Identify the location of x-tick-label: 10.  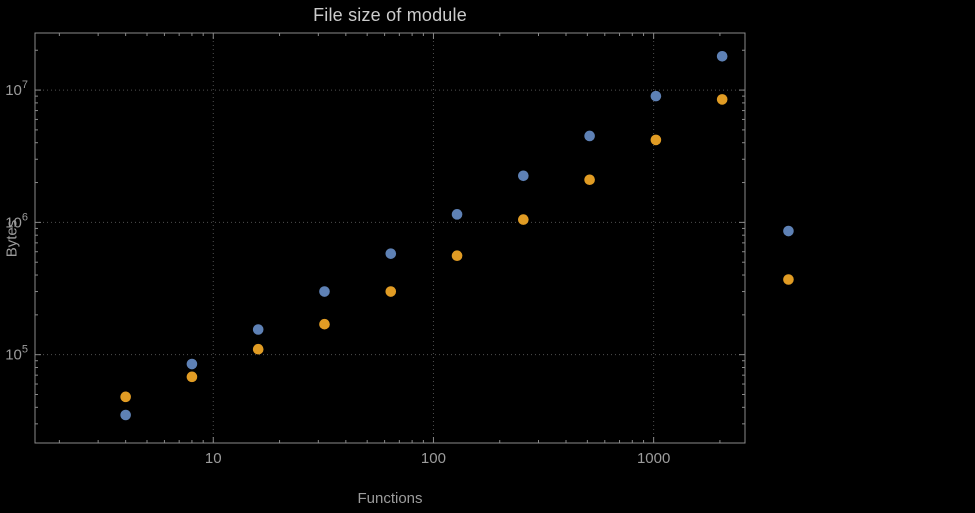
(213, 458).